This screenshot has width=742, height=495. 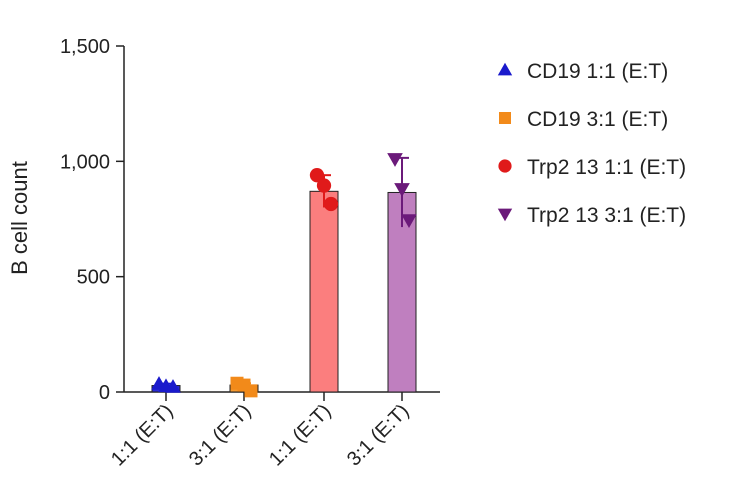 I want to click on legend-label: Trp2 13 3:1 (E:T), so click(x=606, y=215).